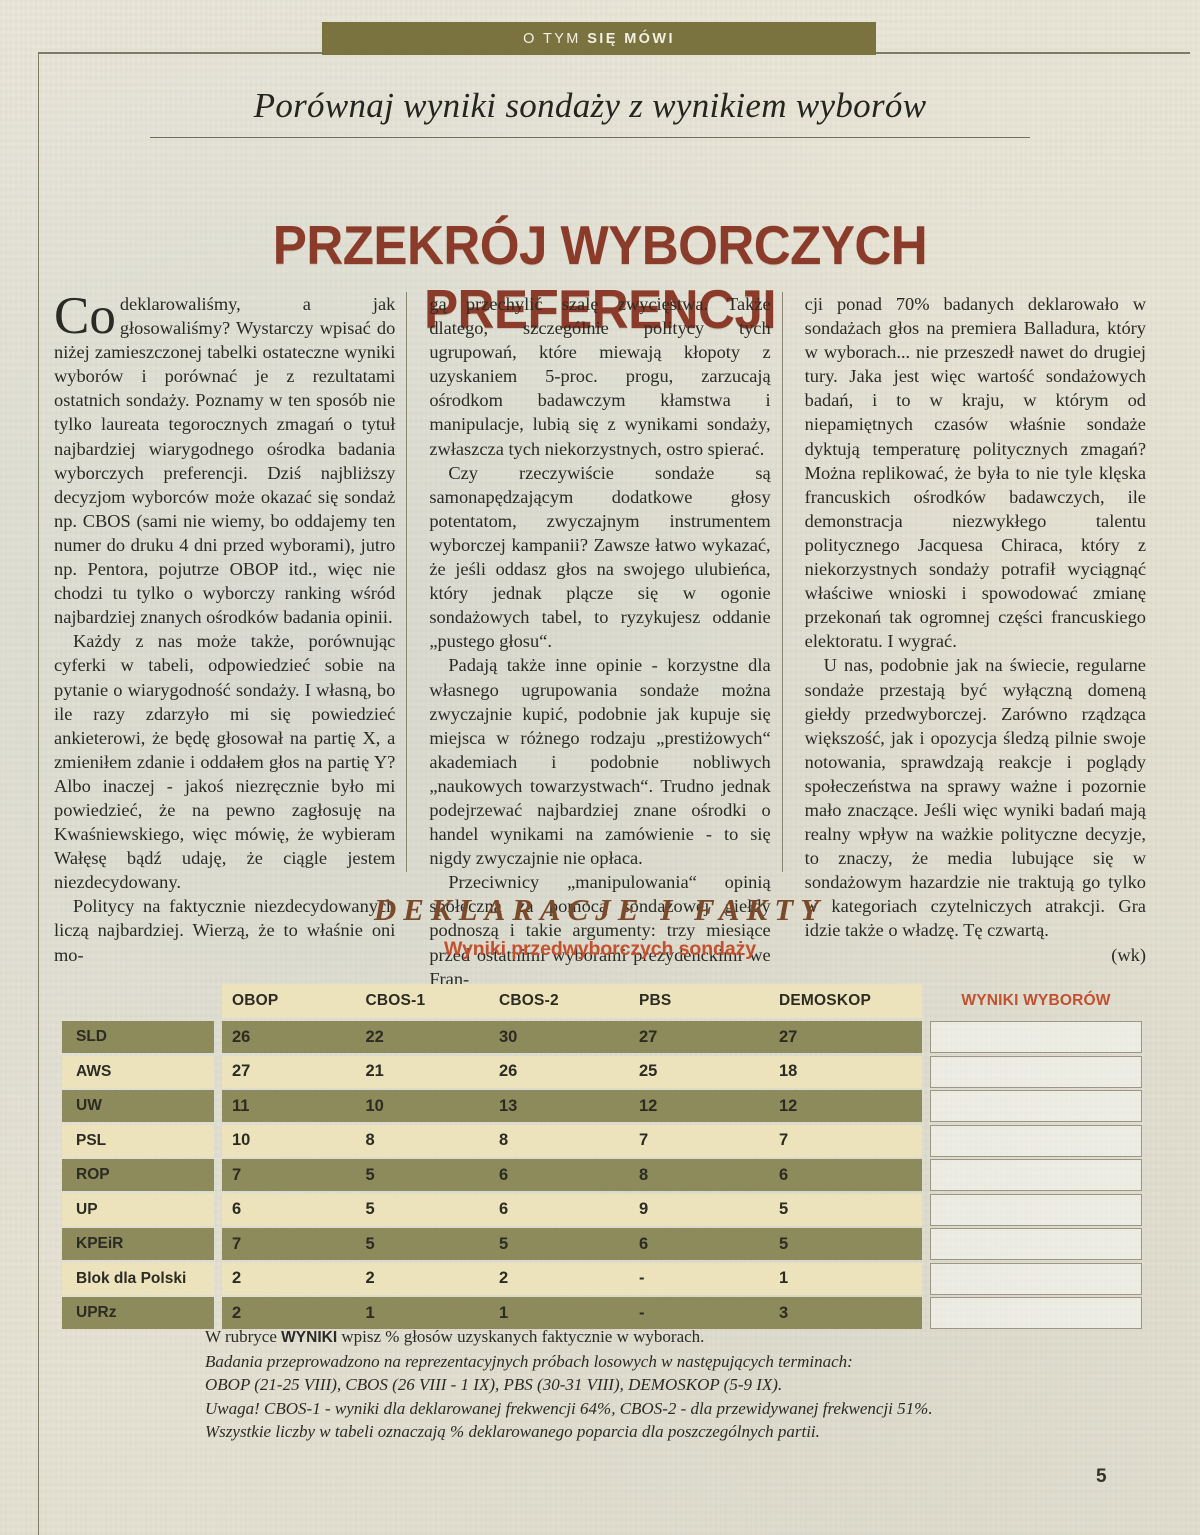 Image resolution: width=1200 pixels, height=1535 pixels. What do you see at coordinates (508, 1036) in the screenshot?
I see `cell-cbos-2: 30` at bounding box center [508, 1036].